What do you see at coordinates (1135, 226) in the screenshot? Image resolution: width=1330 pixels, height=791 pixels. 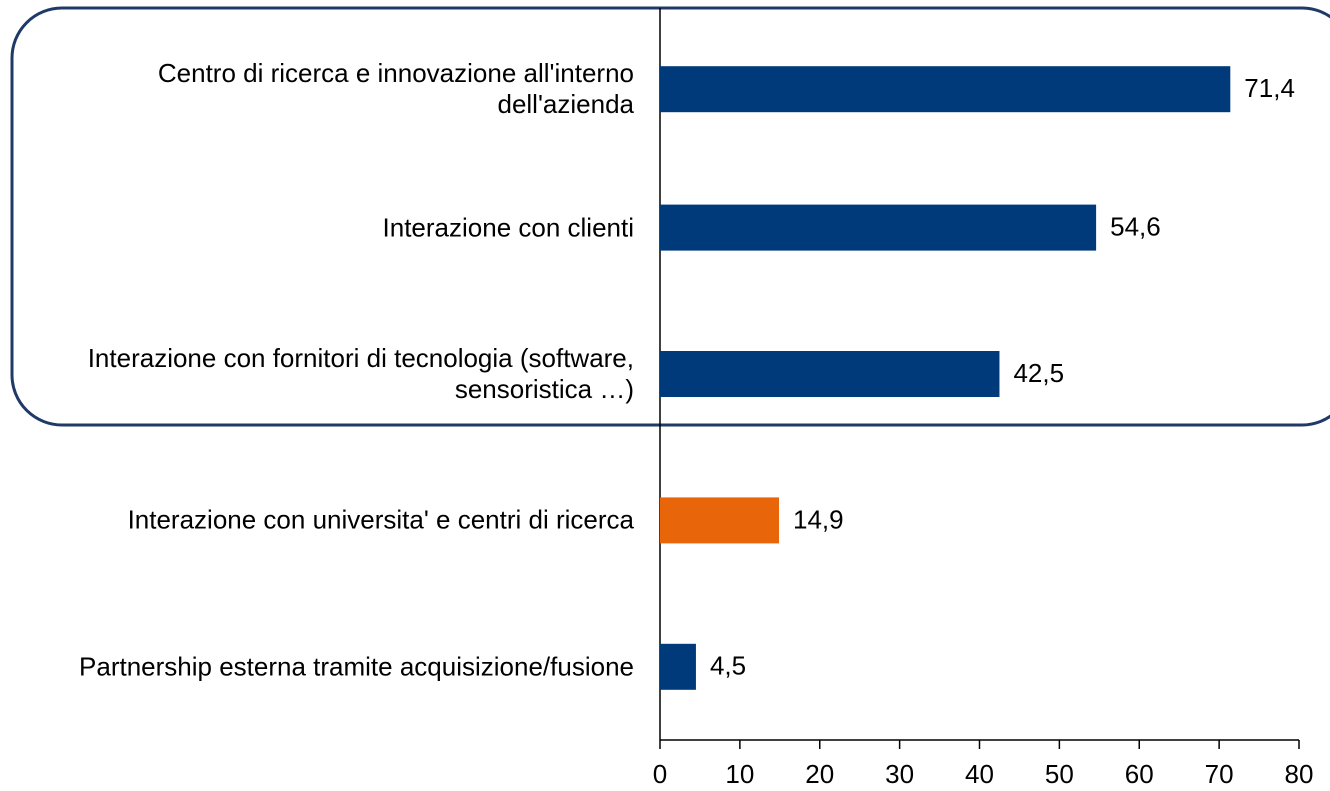 I see `value-label: 54,6` at bounding box center [1135, 226].